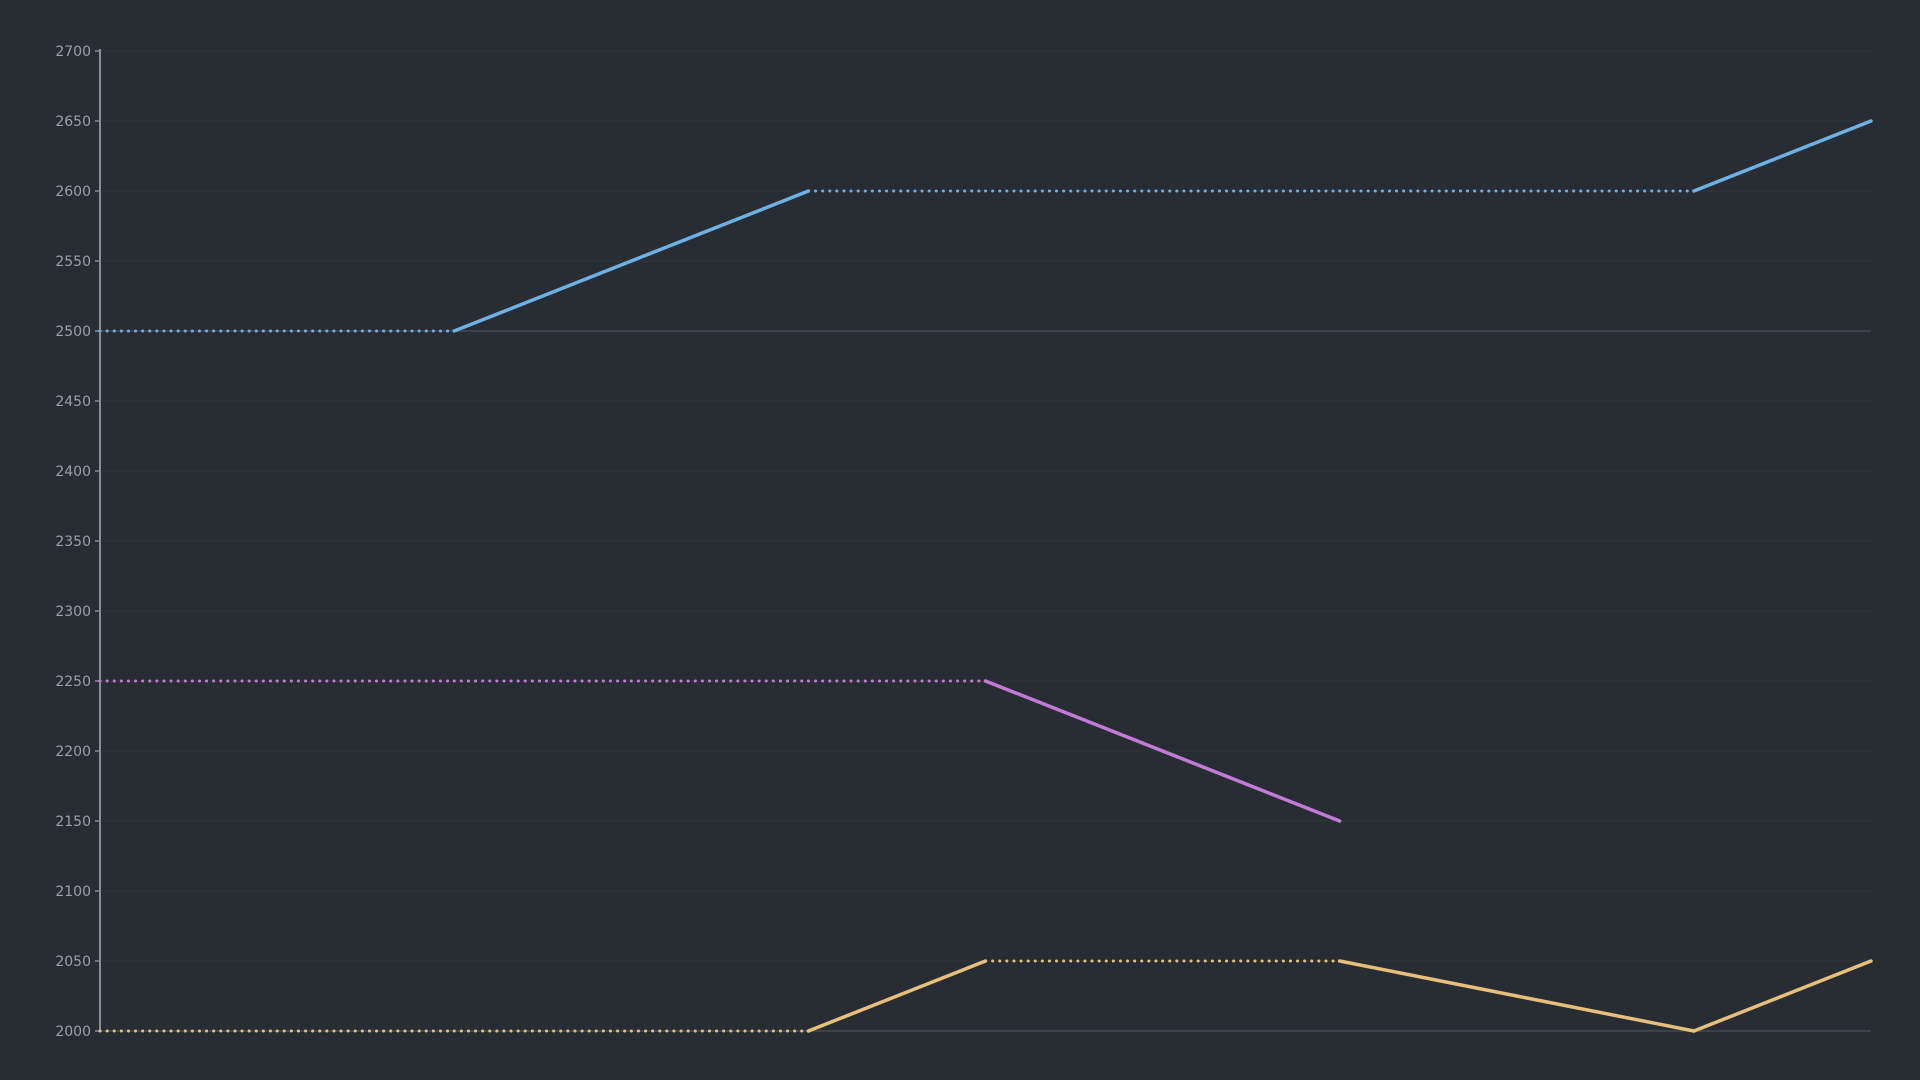  What do you see at coordinates (73, 192) in the screenshot?
I see `y-tick-label: 2600` at bounding box center [73, 192].